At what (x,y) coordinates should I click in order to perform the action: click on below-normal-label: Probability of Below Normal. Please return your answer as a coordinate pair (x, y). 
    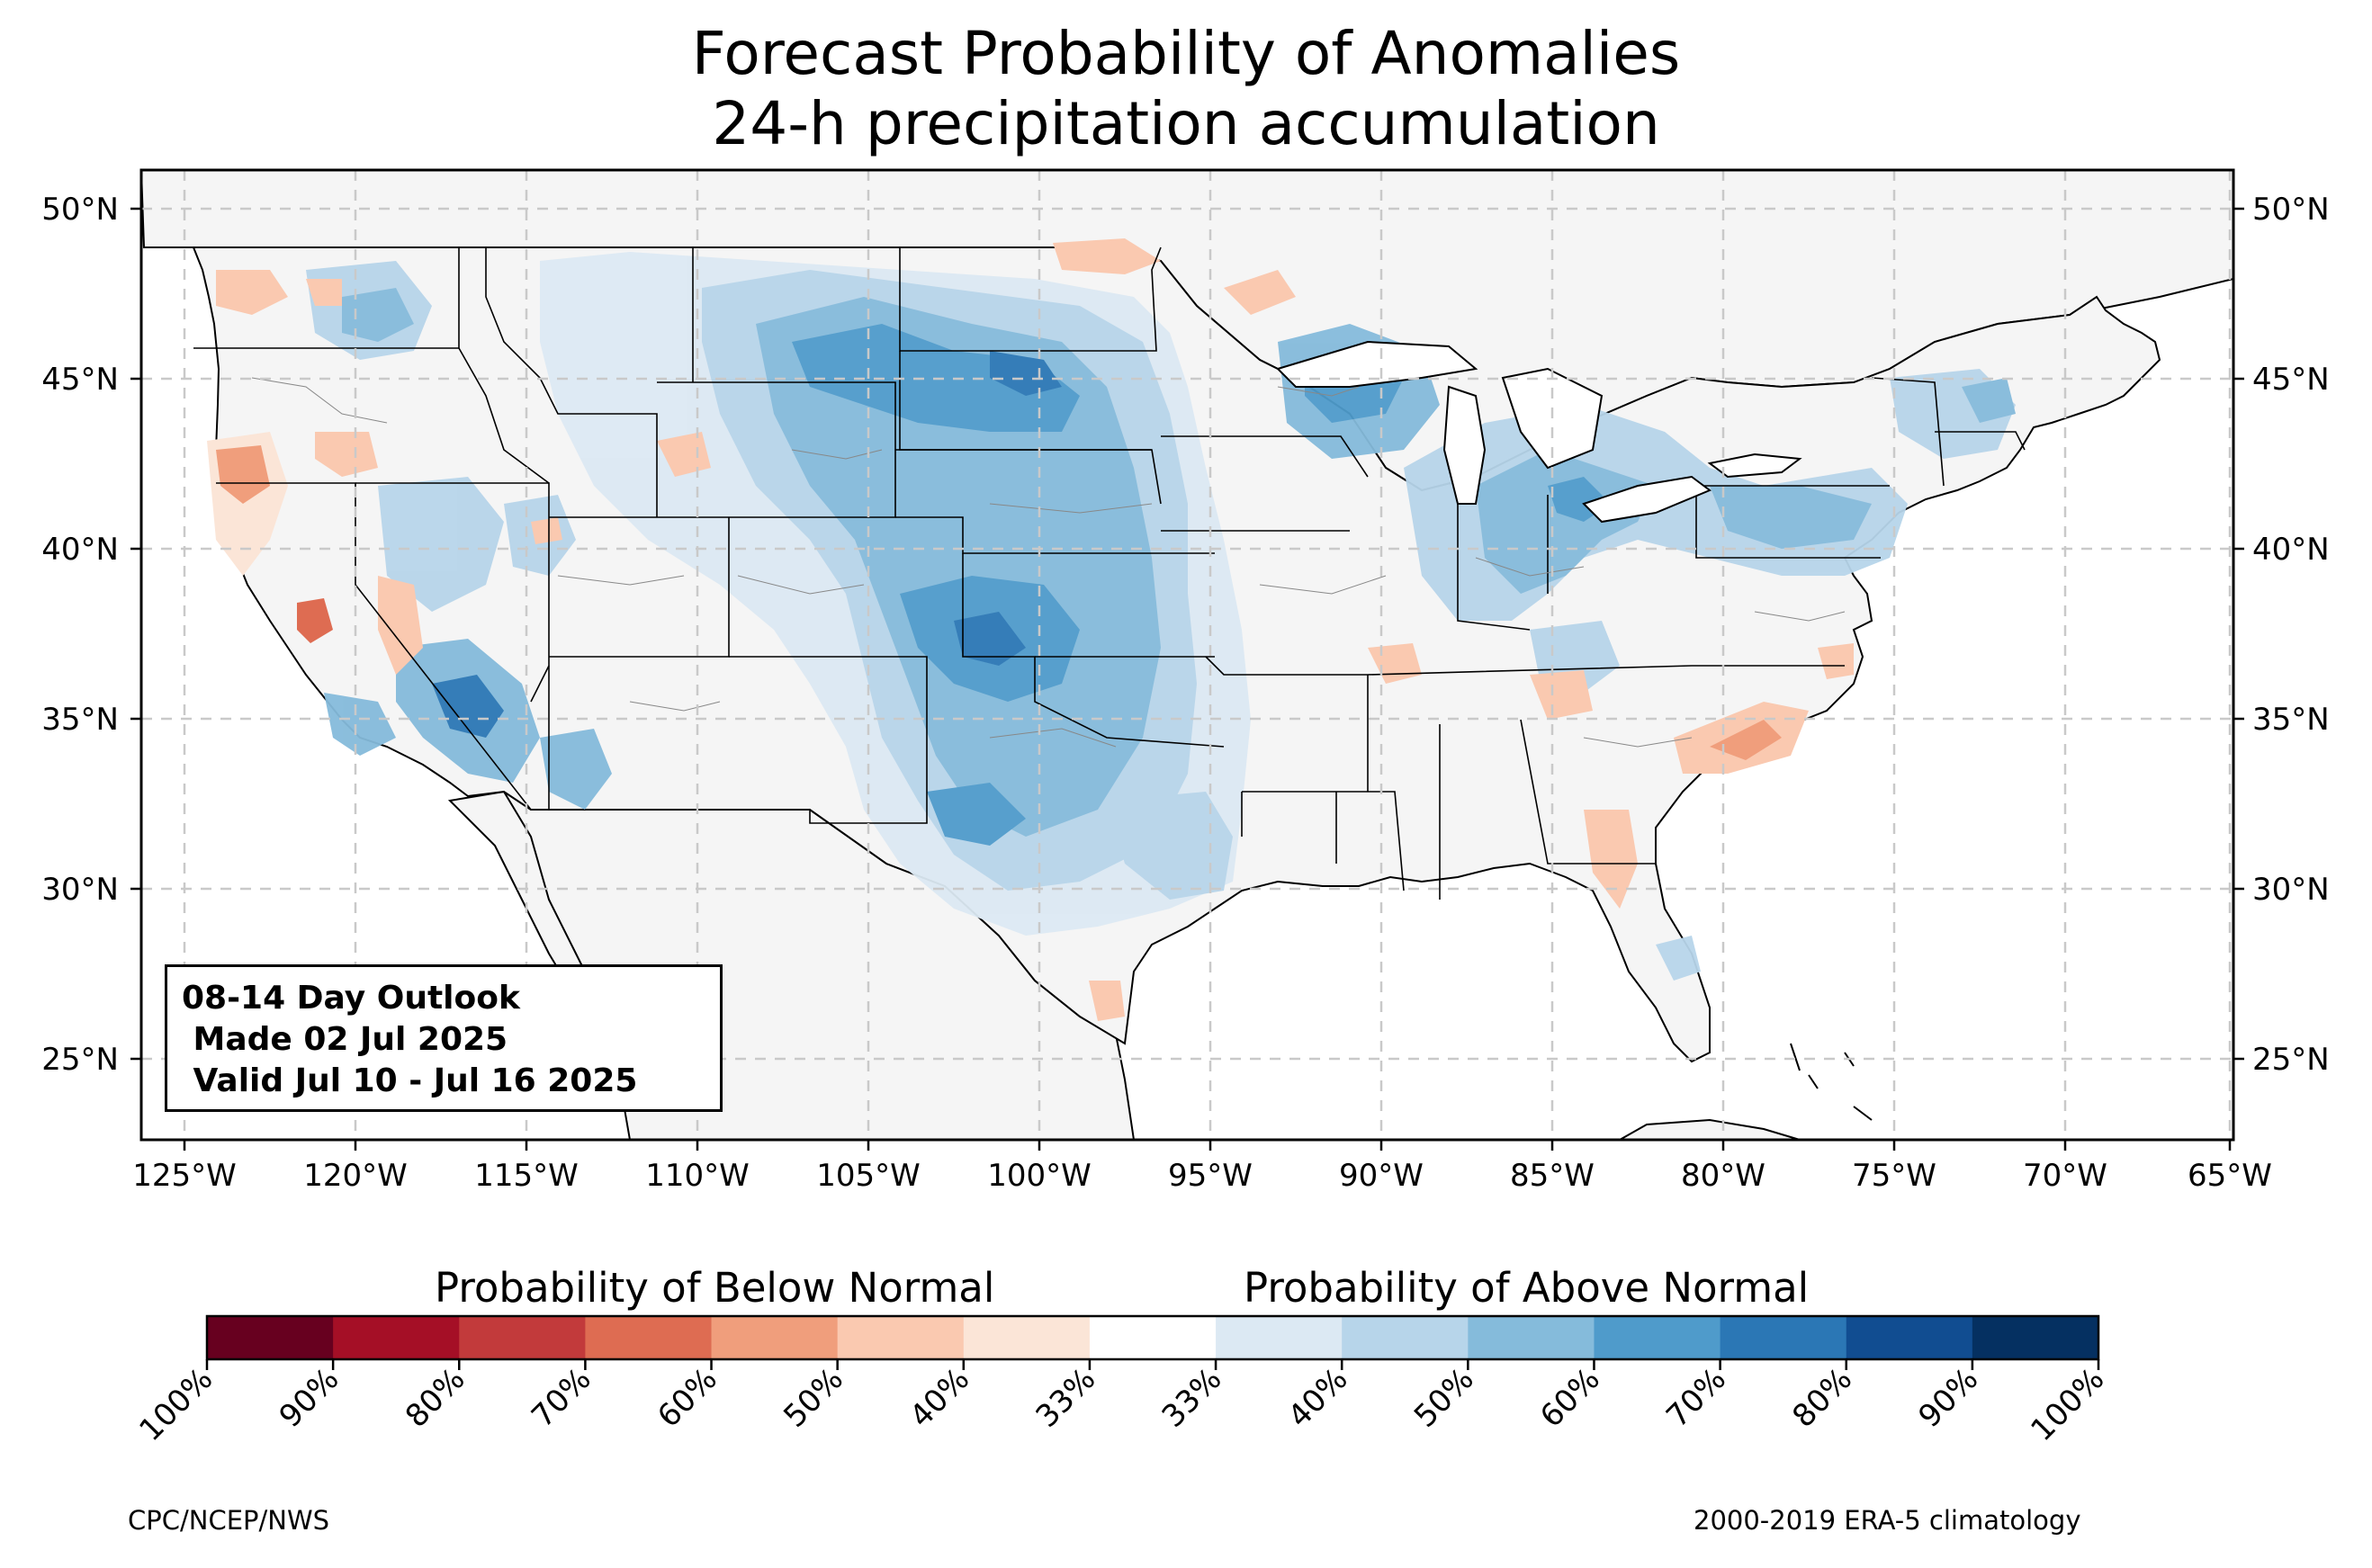
    Looking at the image, I should click on (715, 1288).